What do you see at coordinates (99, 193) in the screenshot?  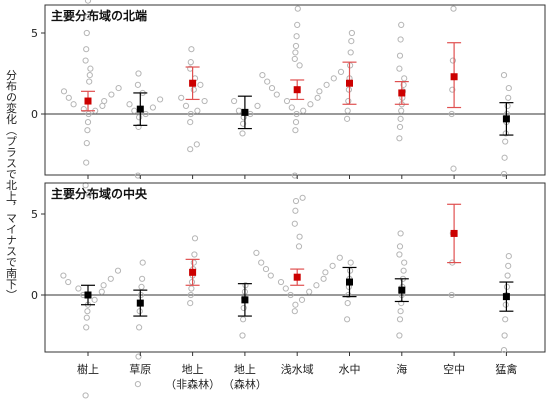 I see `panel-title: 主要分布域の中央` at bounding box center [99, 193].